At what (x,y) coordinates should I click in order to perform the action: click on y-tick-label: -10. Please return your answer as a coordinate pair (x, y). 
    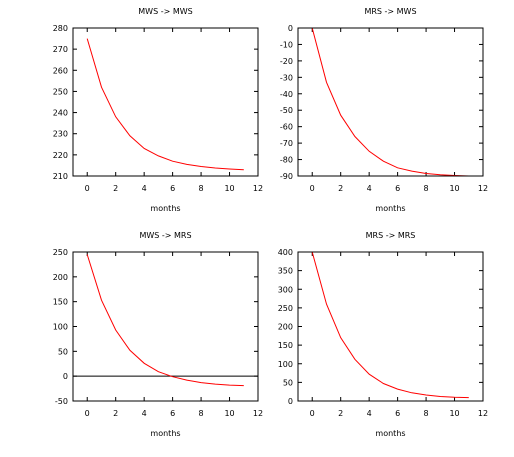
    Looking at the image, I should click on (286, 44).